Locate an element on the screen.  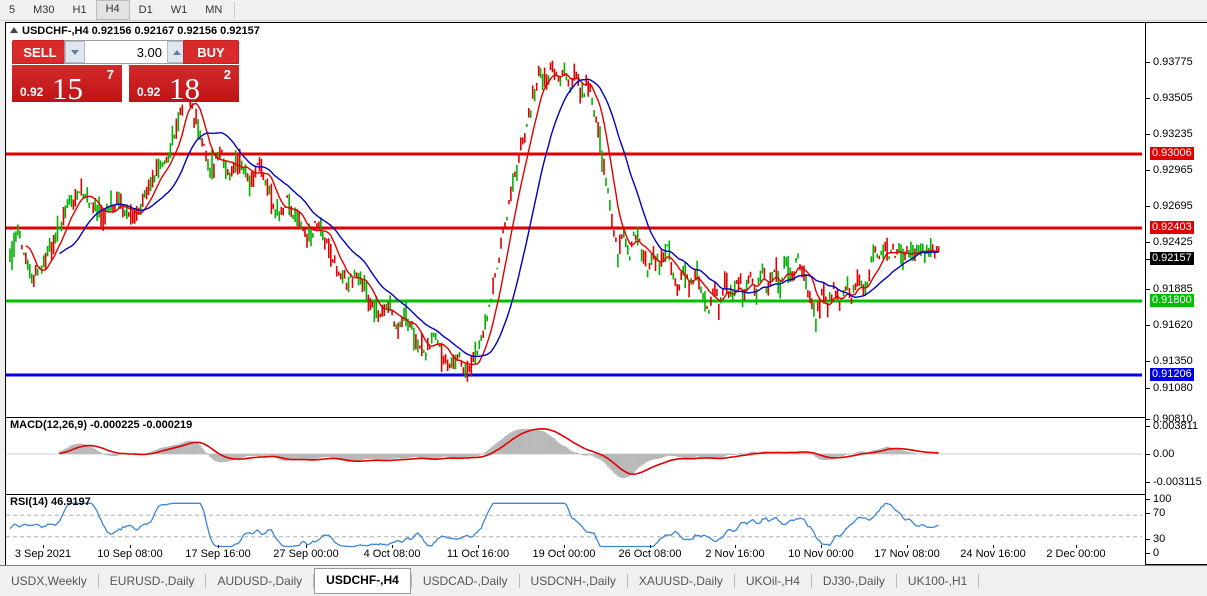
symbol-tab-usdcnh-daily: USDCNH-,Daily is located at coordinates (573, 581).